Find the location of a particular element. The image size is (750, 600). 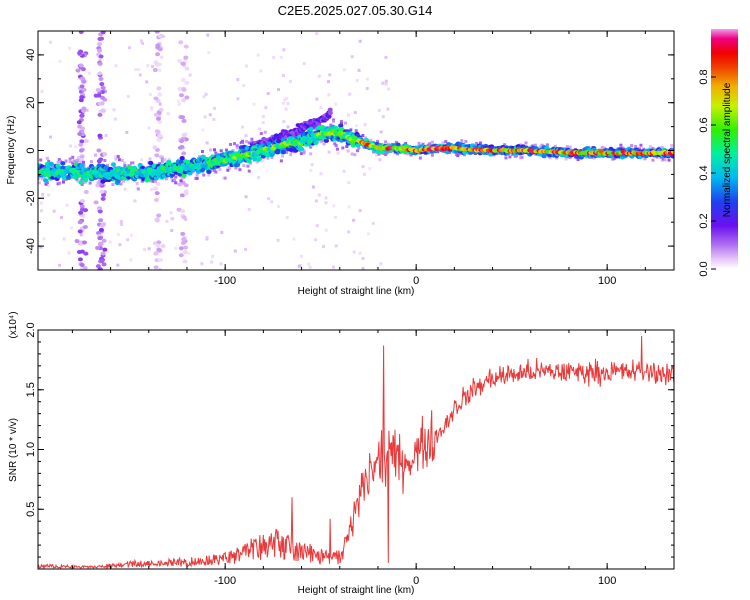

snr-y-multiplier: (x10⁴) is located at coordinates (13, 324).